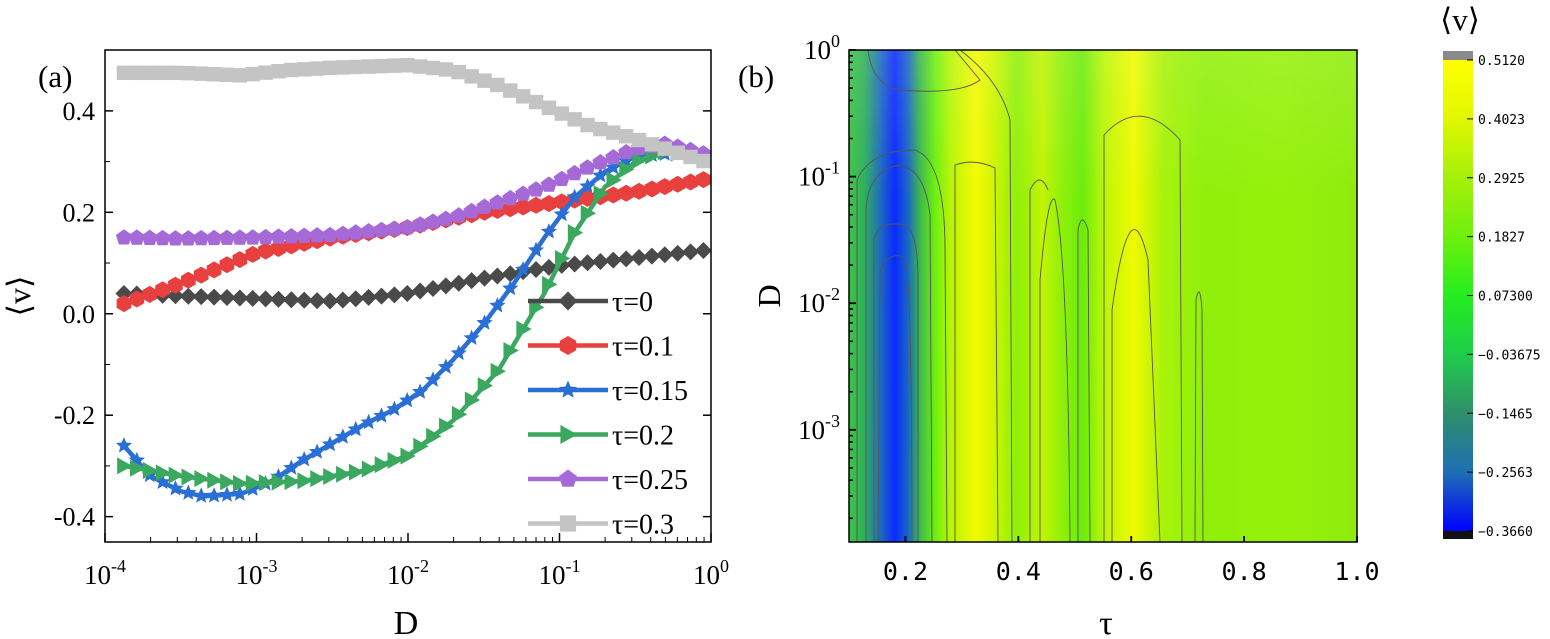 The height and width of the screenshot is (639, 1550). I want to click on colorbar-tick-label: 0.1827, so click(1501, 238).